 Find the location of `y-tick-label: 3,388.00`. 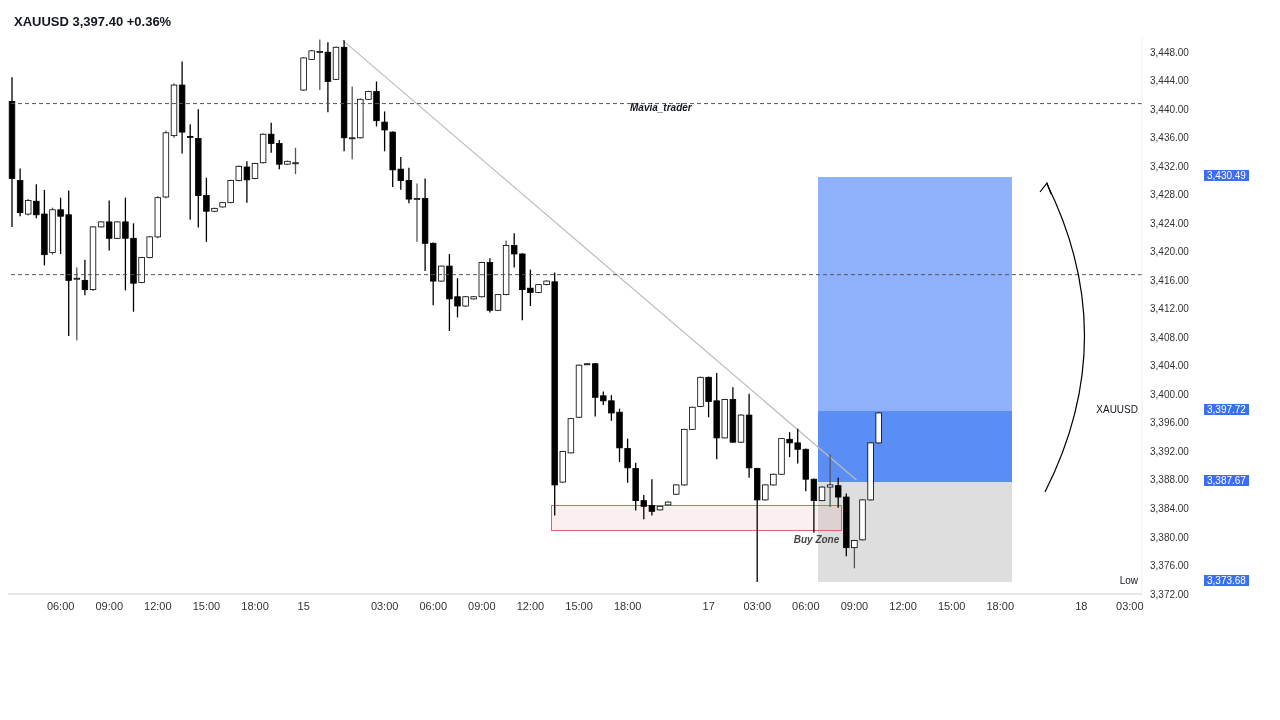

y-tick-label: 3,388.00 is located at coordinates (1170, 480).